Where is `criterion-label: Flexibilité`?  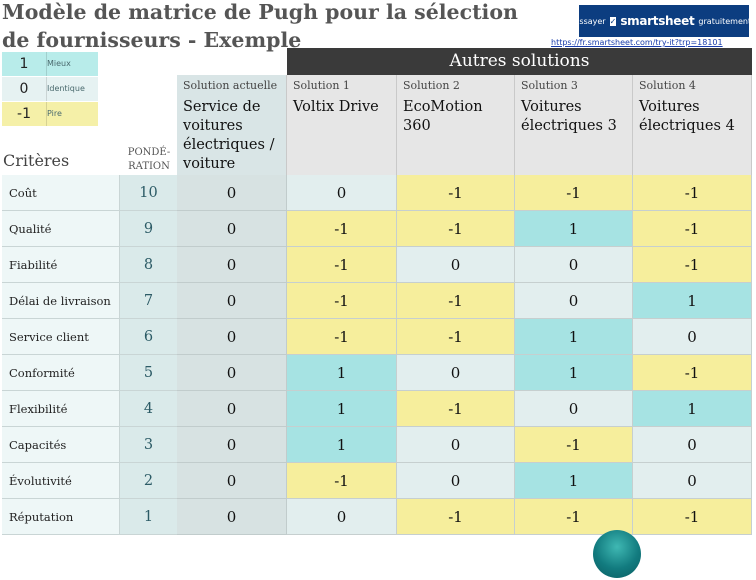
criterion-label: Flexibilité is located at coordinates (61, 409).